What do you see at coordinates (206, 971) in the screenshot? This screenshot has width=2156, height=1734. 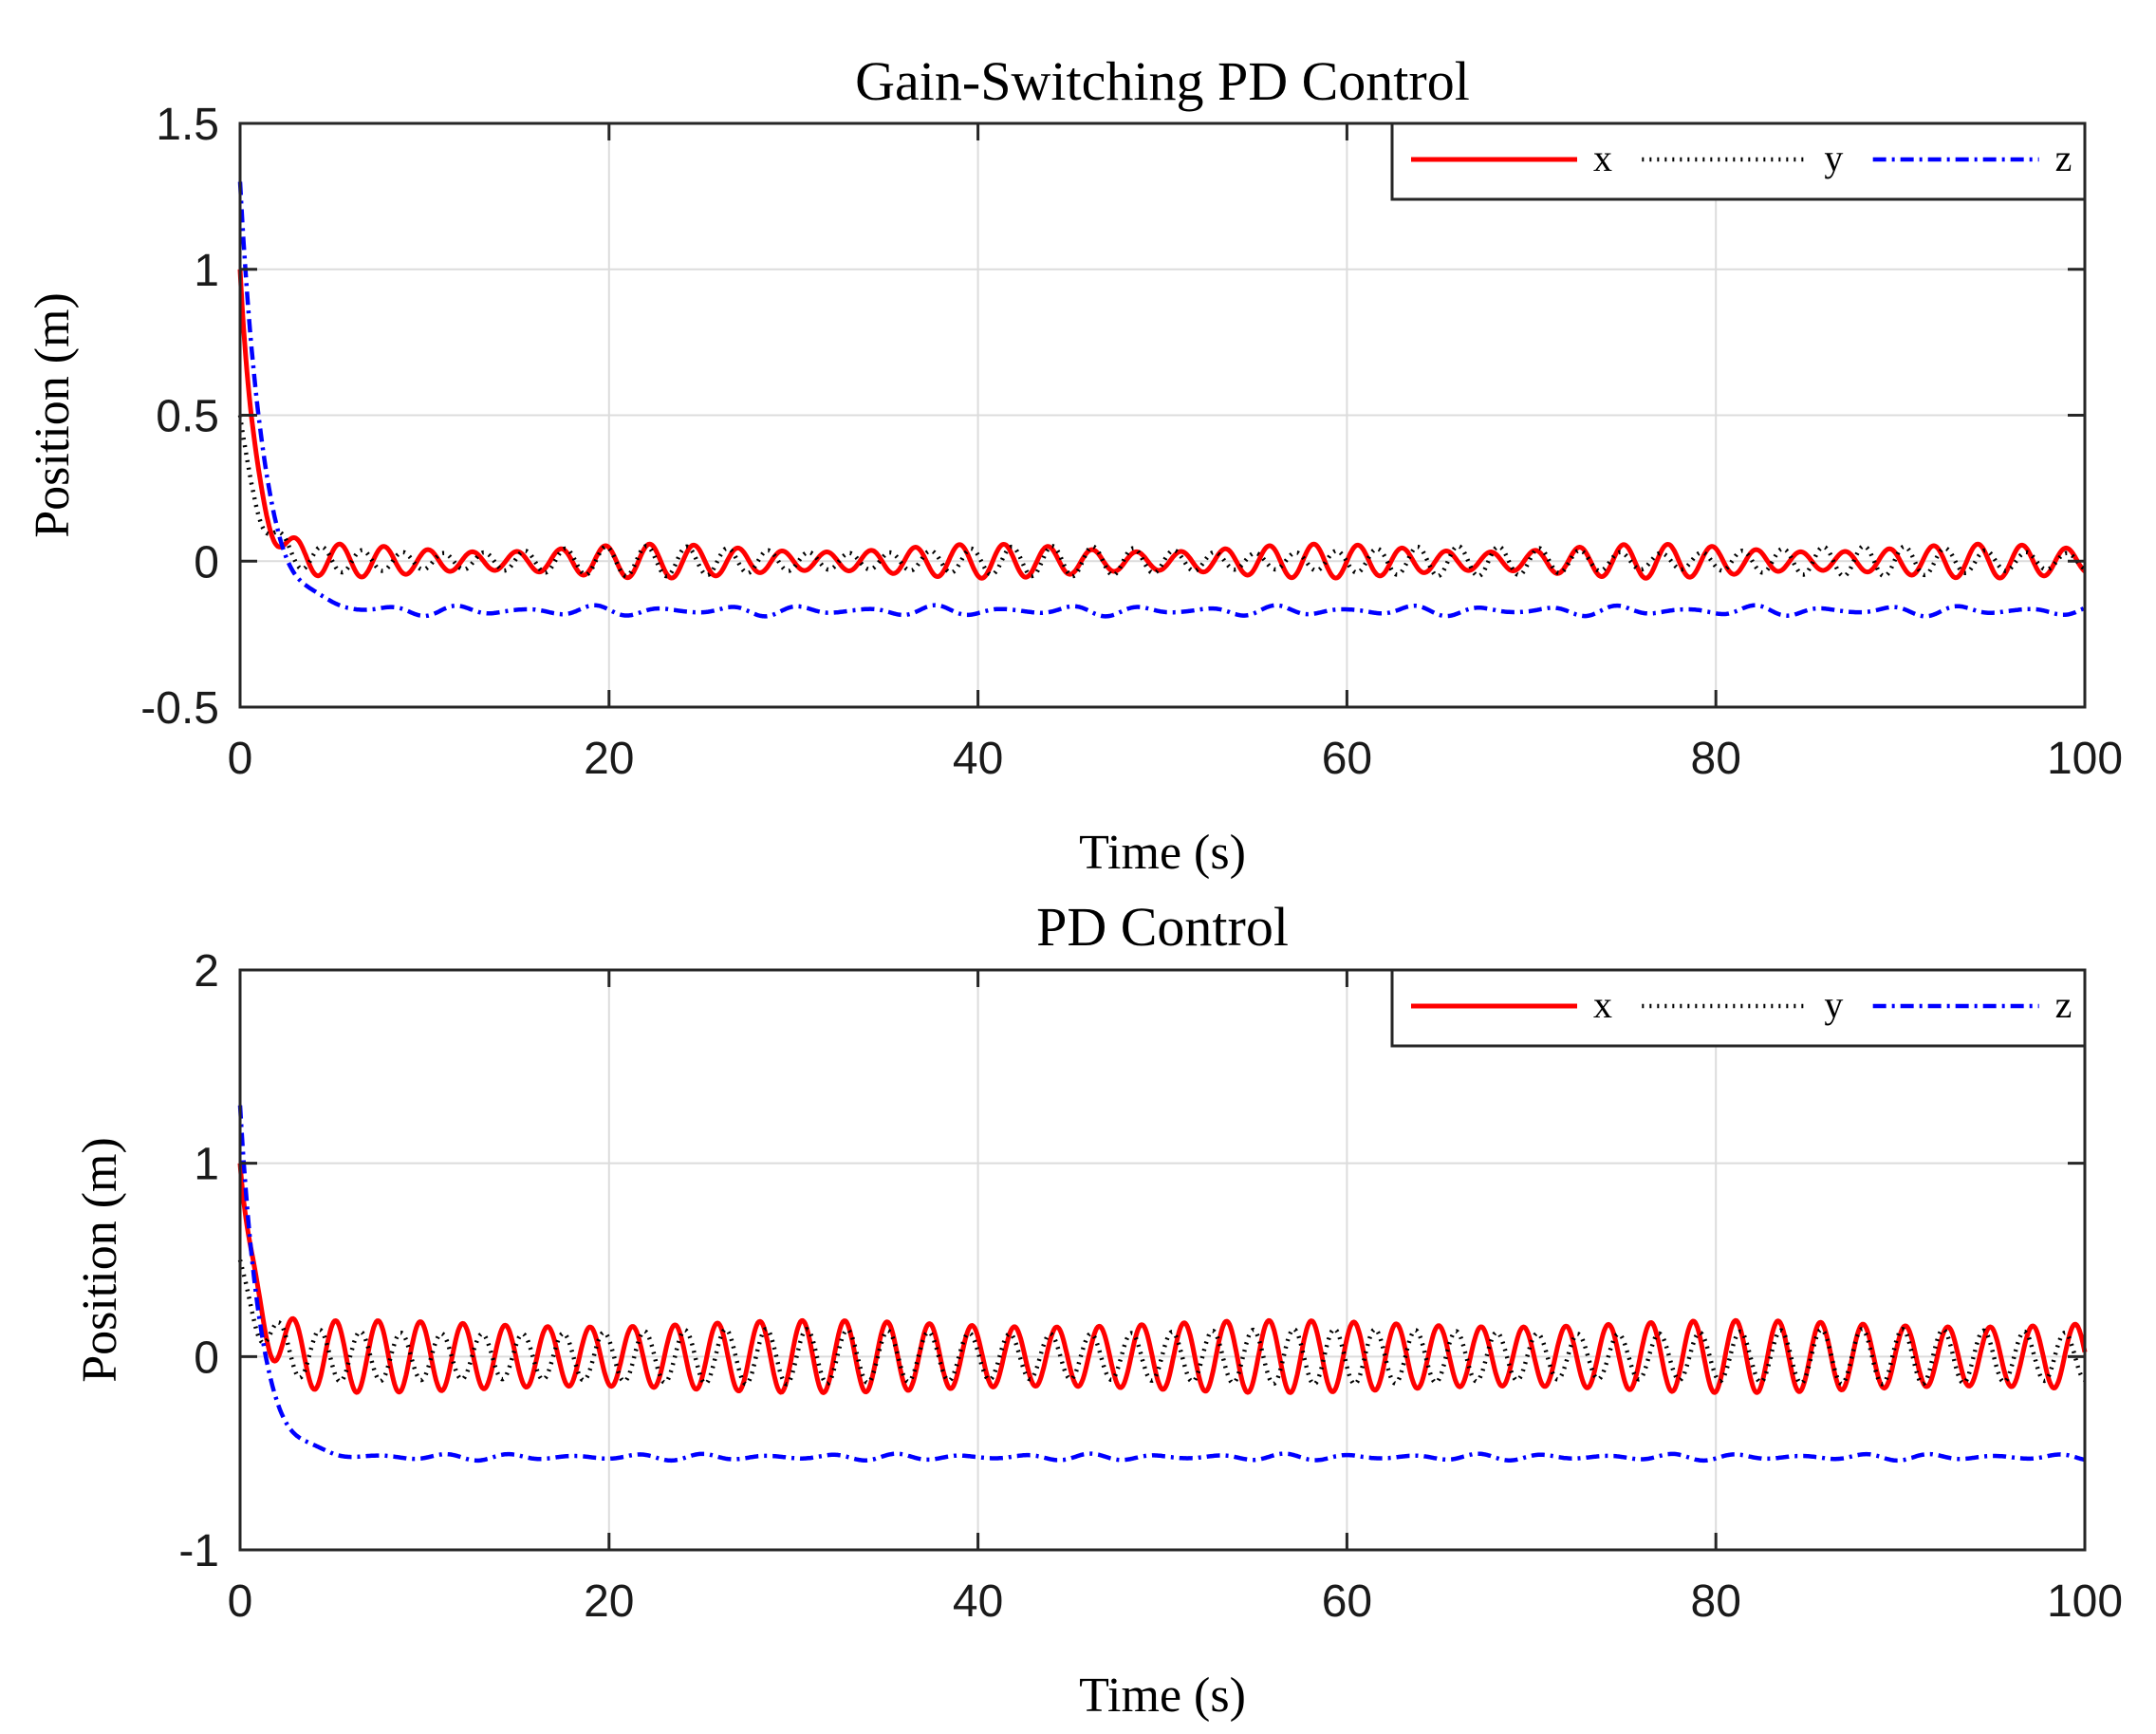 I see `y-tick-label: 2` at bounding box center [206, 971].